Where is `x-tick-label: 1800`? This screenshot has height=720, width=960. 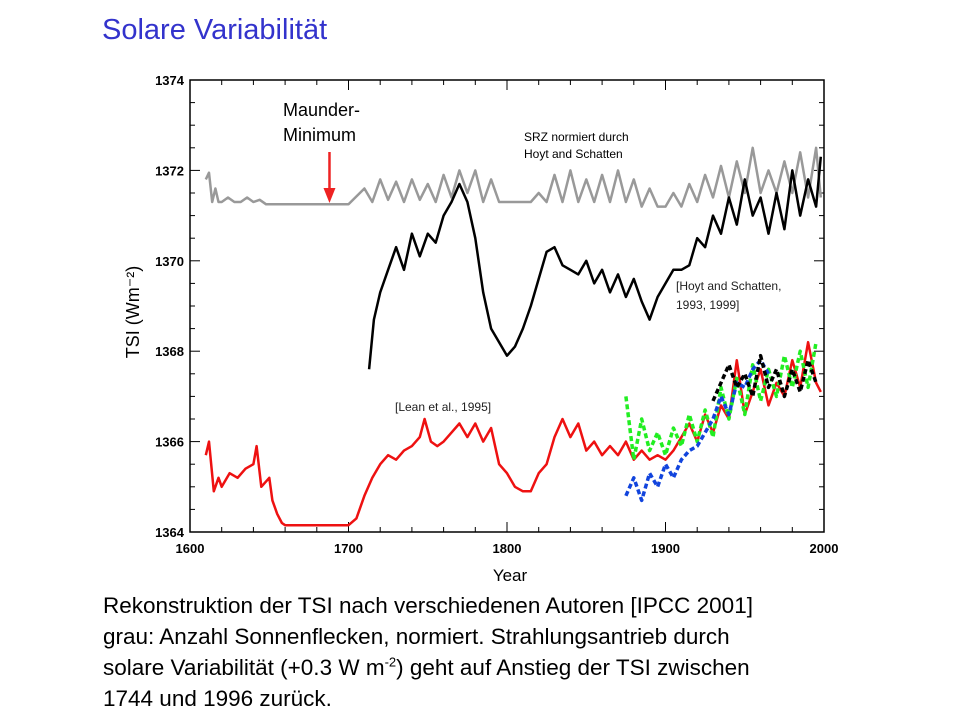
x-tick-label: 1800 is located at coordinates (507, 548).